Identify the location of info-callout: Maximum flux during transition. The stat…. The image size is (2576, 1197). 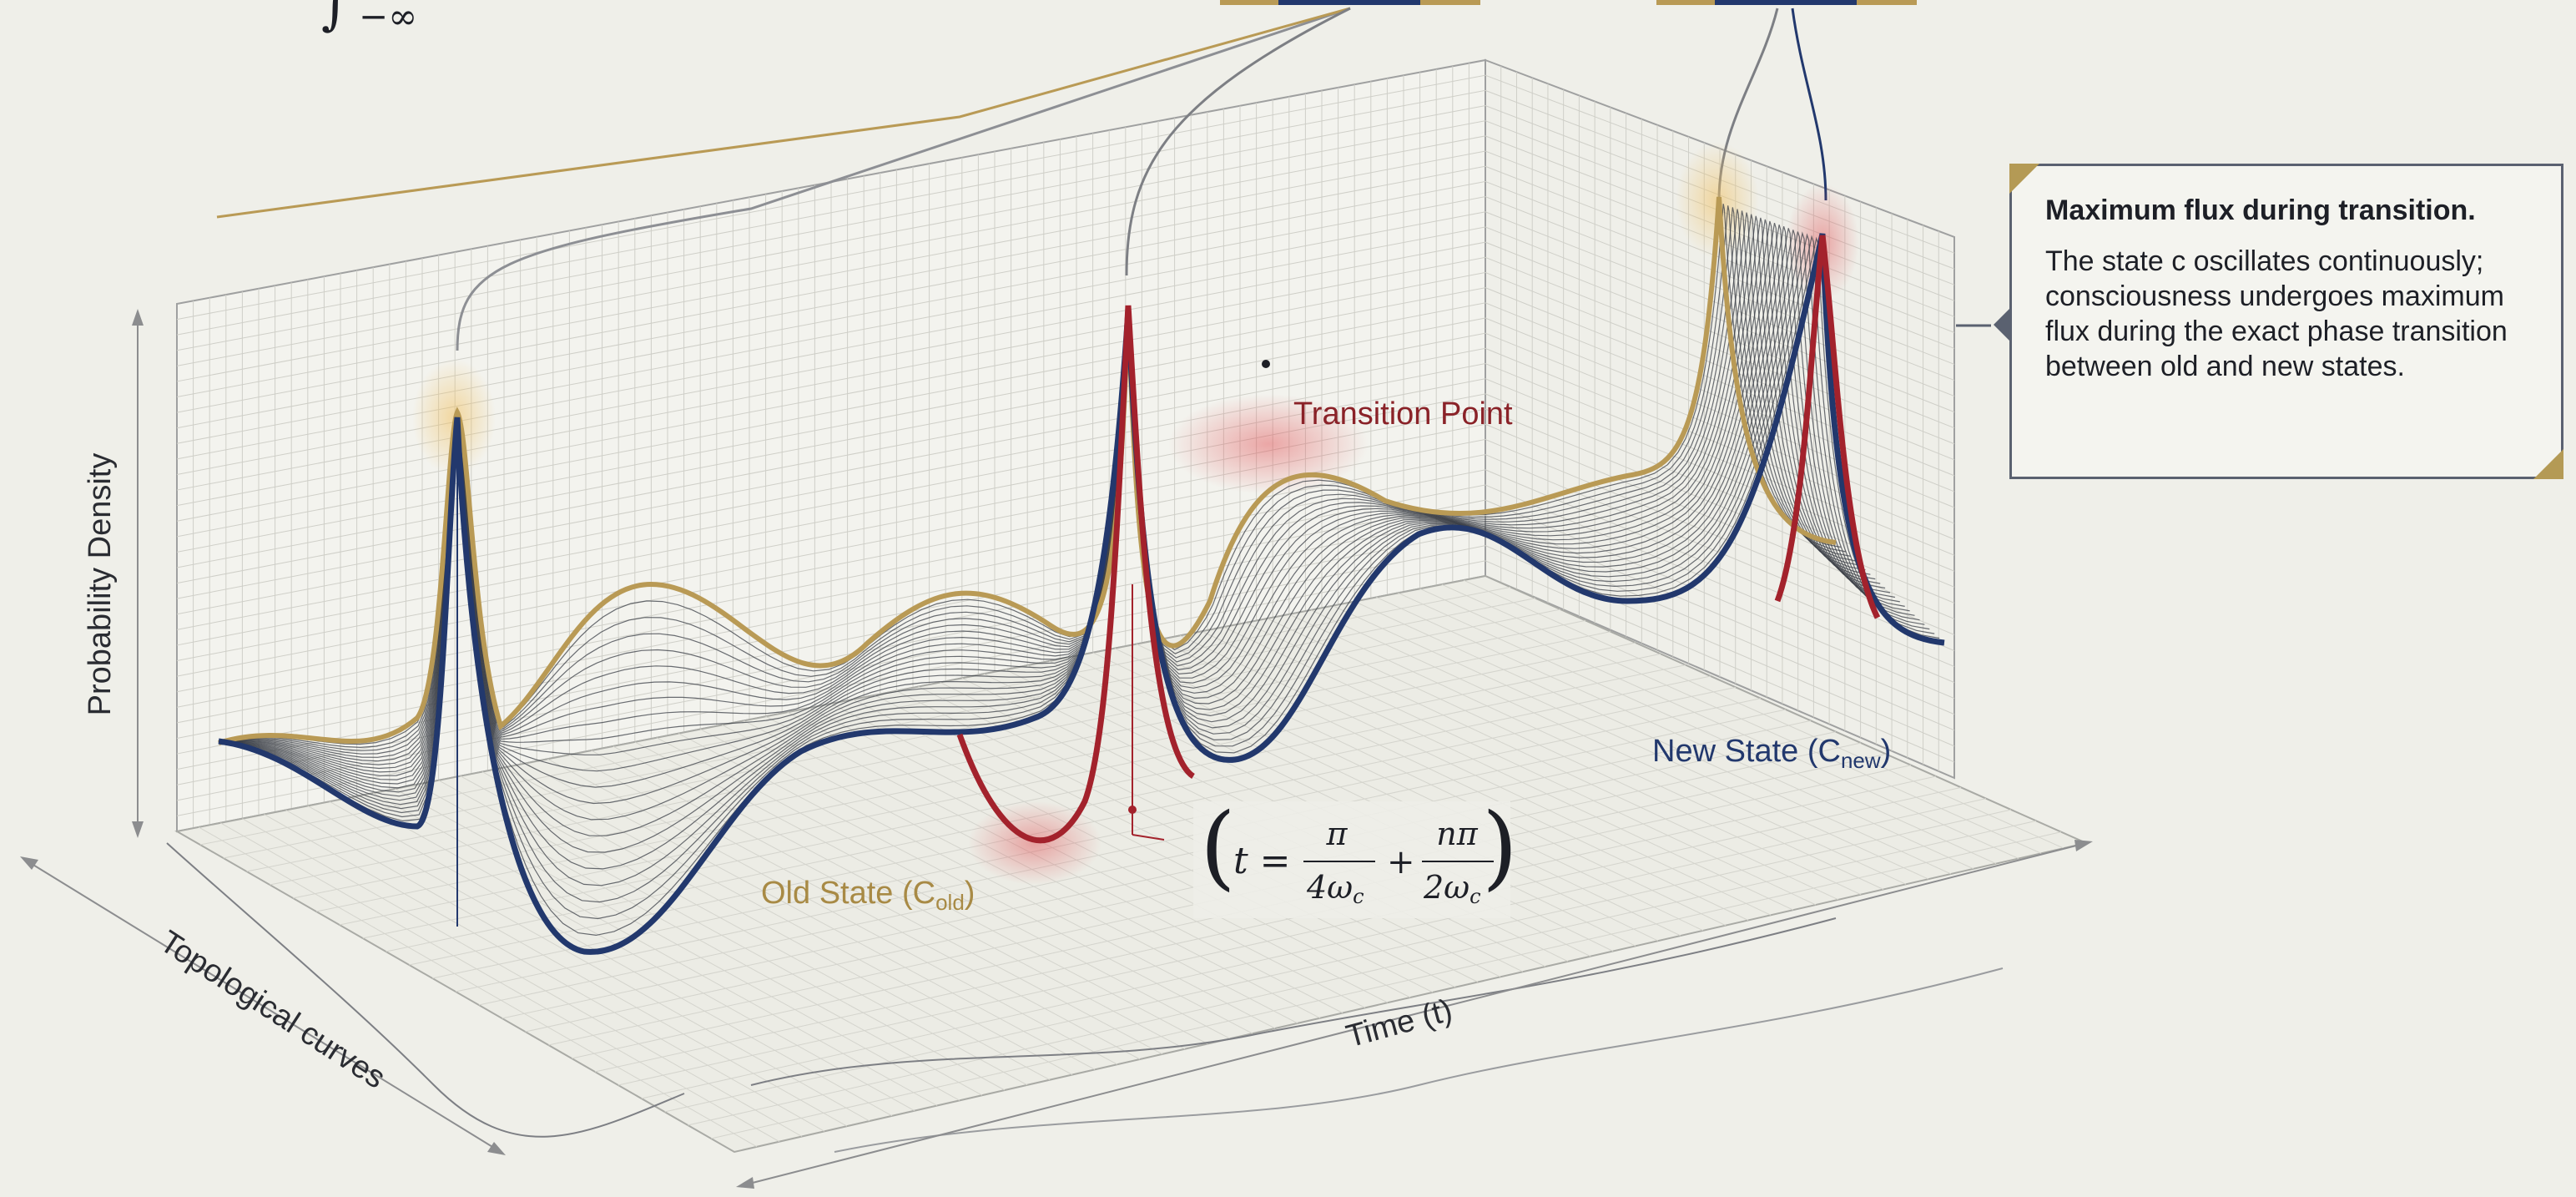
(2278, 321).